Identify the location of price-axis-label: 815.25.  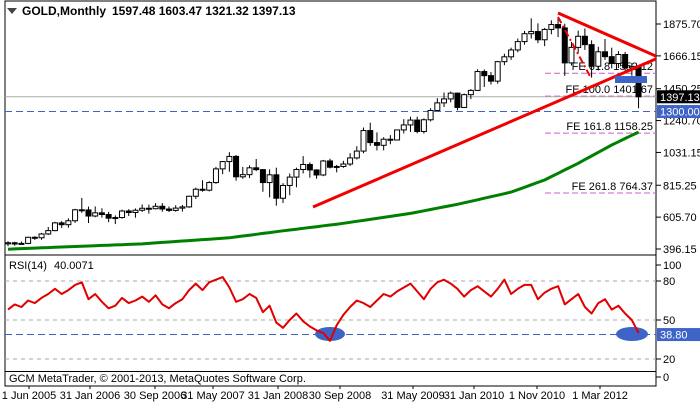
(680, 186).